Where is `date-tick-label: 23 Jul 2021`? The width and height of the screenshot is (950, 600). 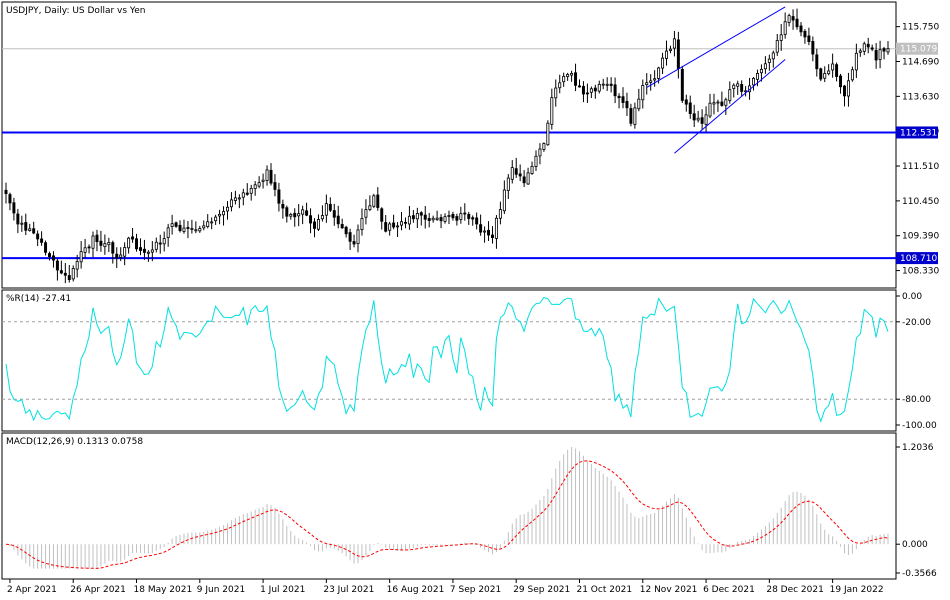 date-tick-label: 23 Jul 2021 is located at coordinates (348, 590).